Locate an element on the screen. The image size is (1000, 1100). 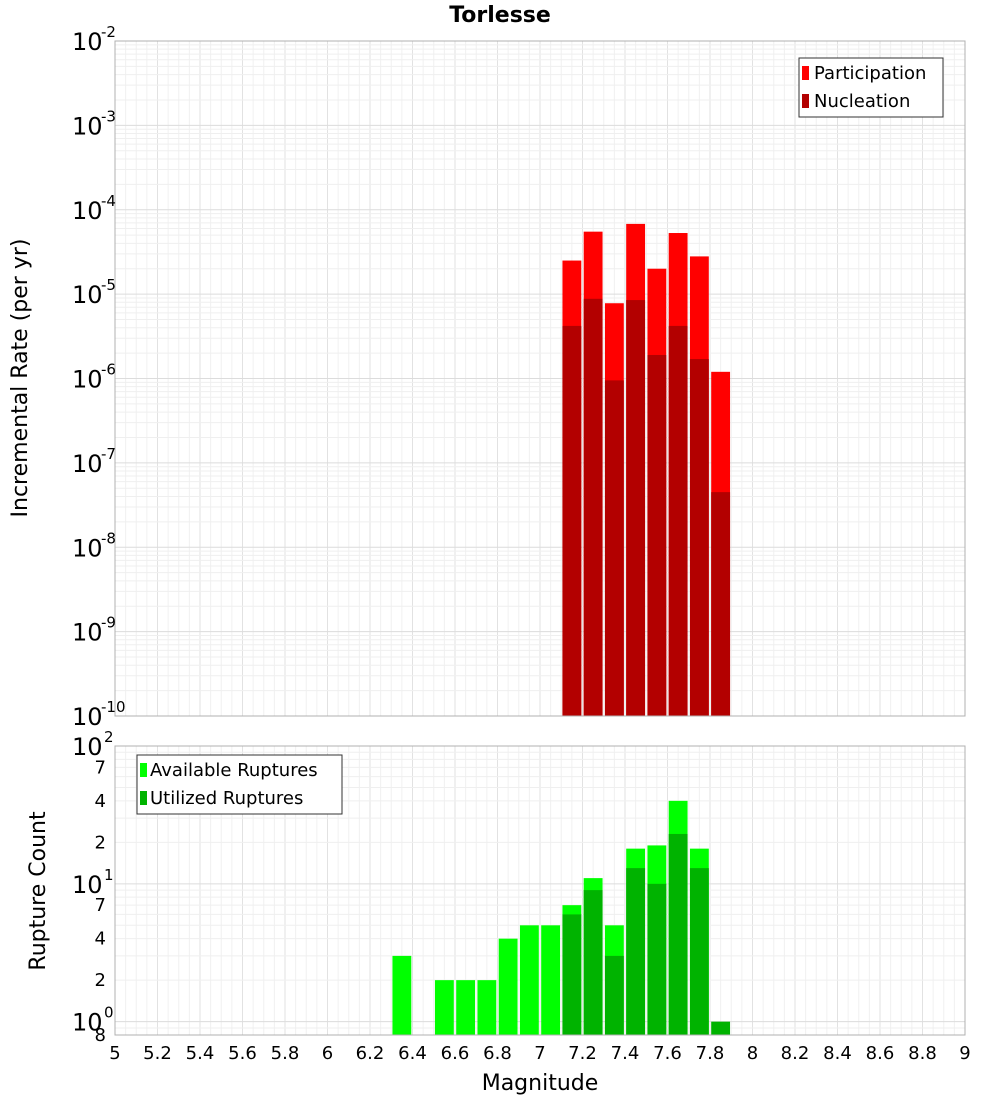
y-tick-exponent: -2 is located at coordinates (108, 32).